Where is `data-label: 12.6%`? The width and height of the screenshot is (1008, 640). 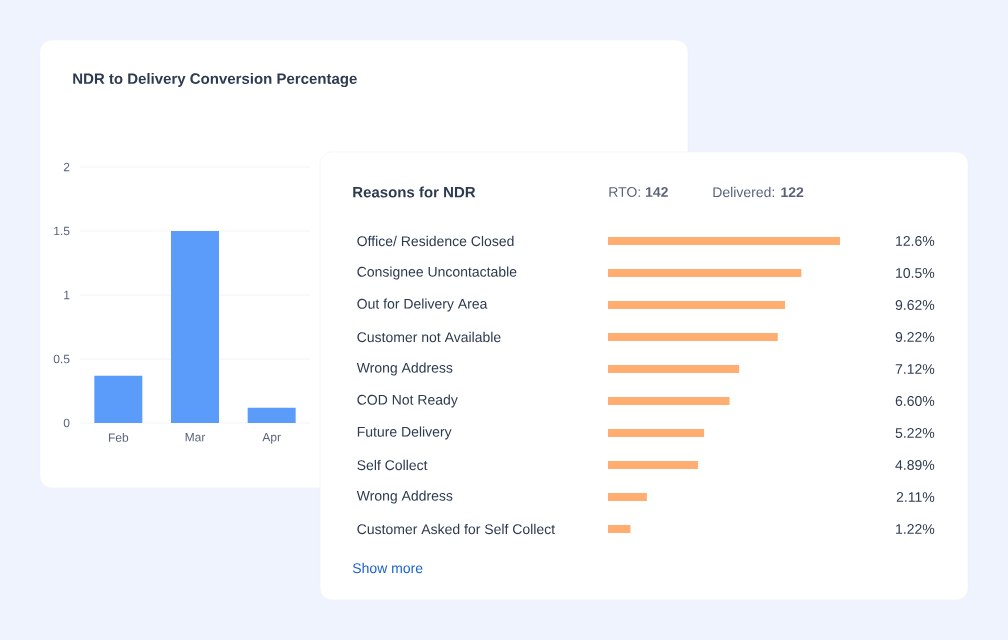
data-label: 12.6% is located at coordinates (915, 241).